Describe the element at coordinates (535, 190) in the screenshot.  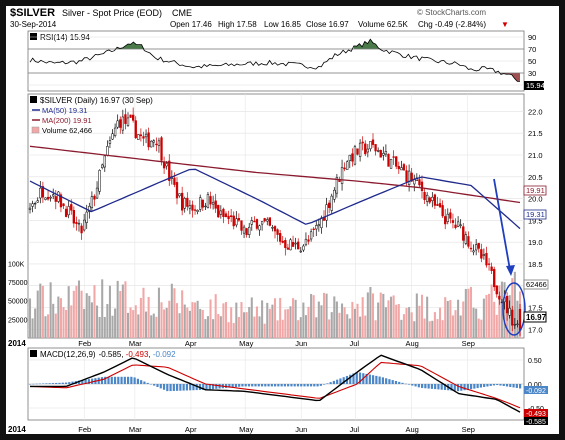
I see `ma200-tag-text: 19.91` at that location.